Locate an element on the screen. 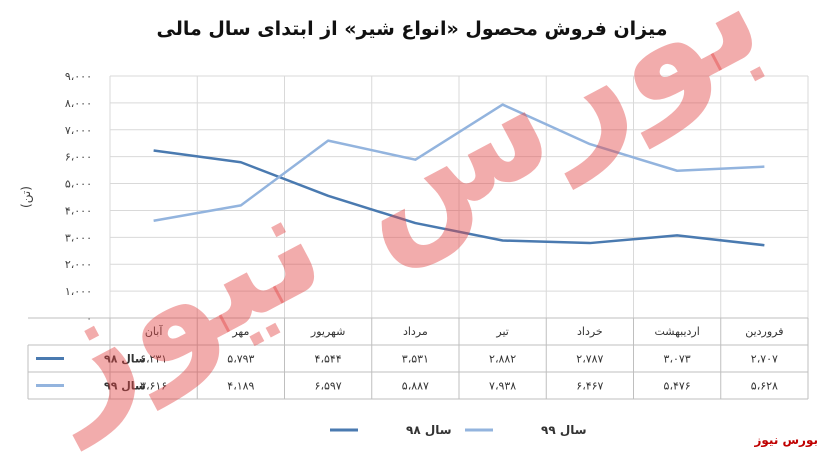  y-tick-label: ۶،۰۰۰ is located at coordinates (78, 157).